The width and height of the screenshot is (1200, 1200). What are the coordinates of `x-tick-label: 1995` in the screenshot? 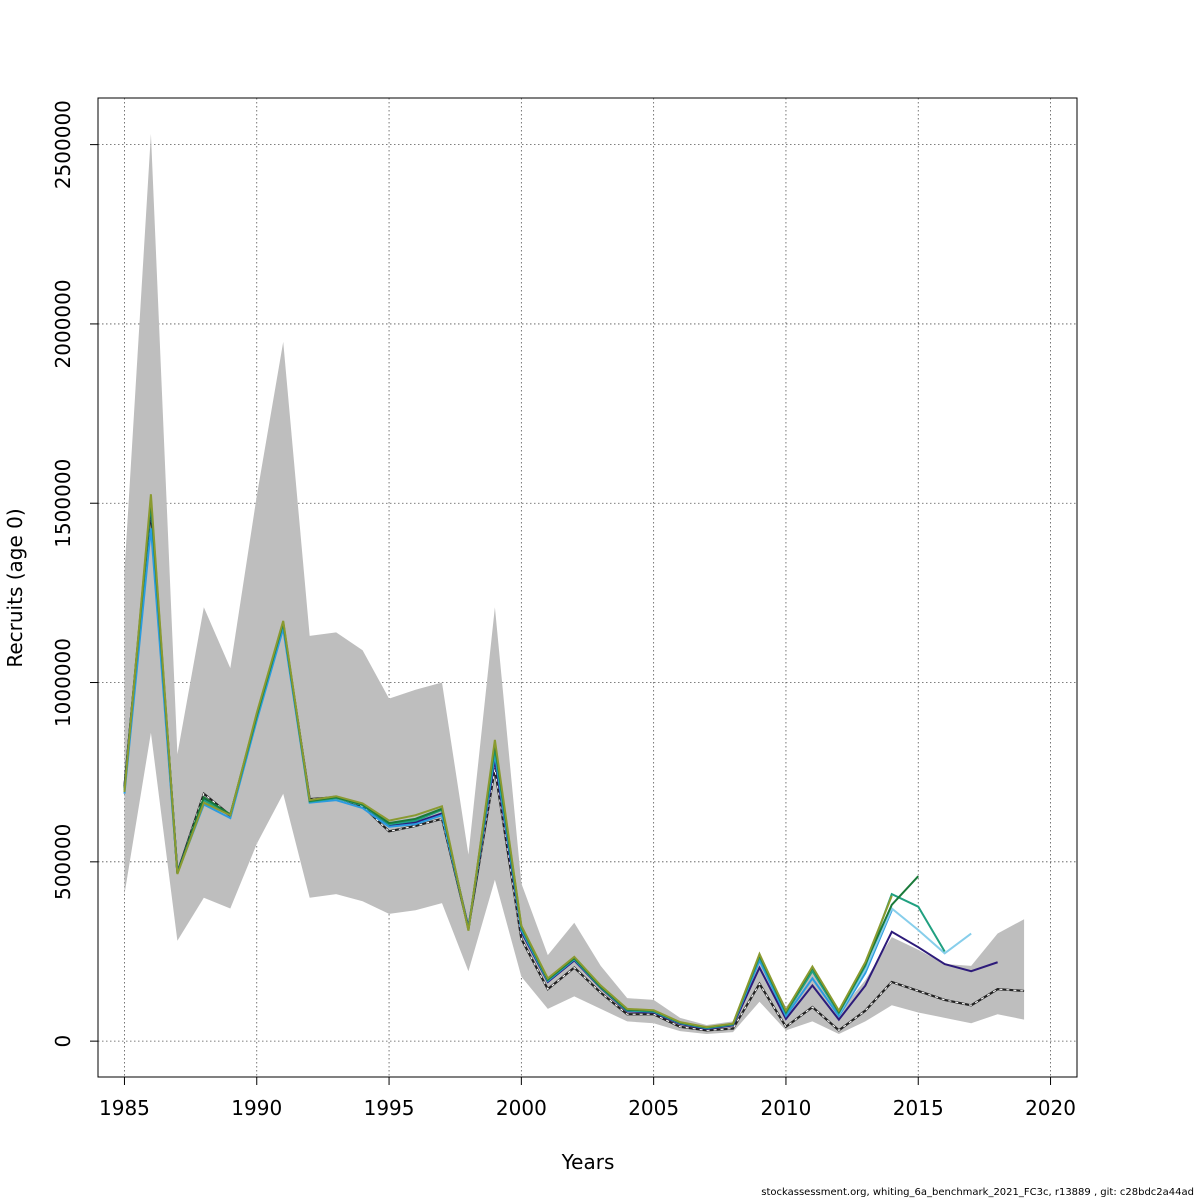 It's located at (389, 1108).